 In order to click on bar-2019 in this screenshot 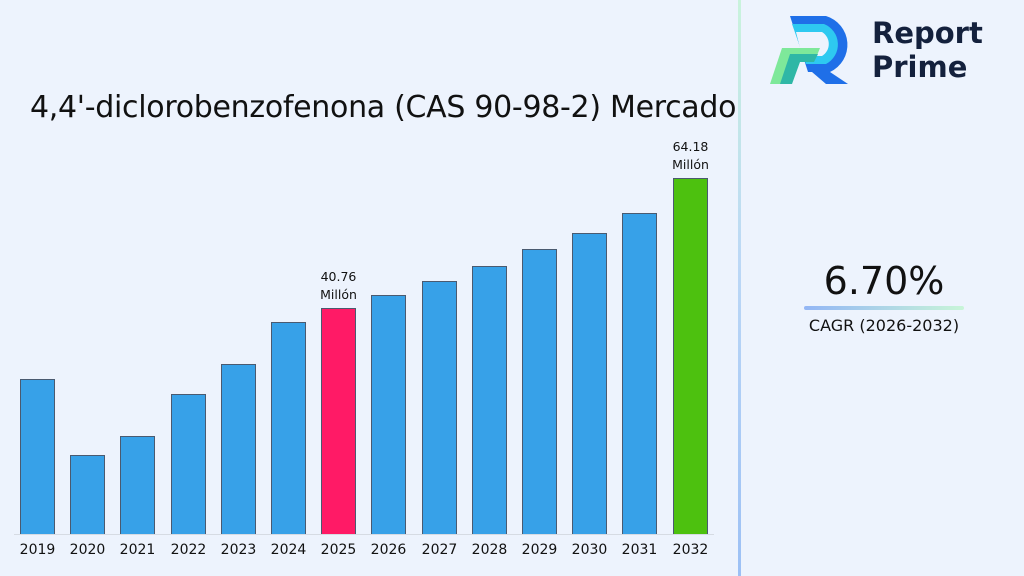, I will do `click(37, 456)`.